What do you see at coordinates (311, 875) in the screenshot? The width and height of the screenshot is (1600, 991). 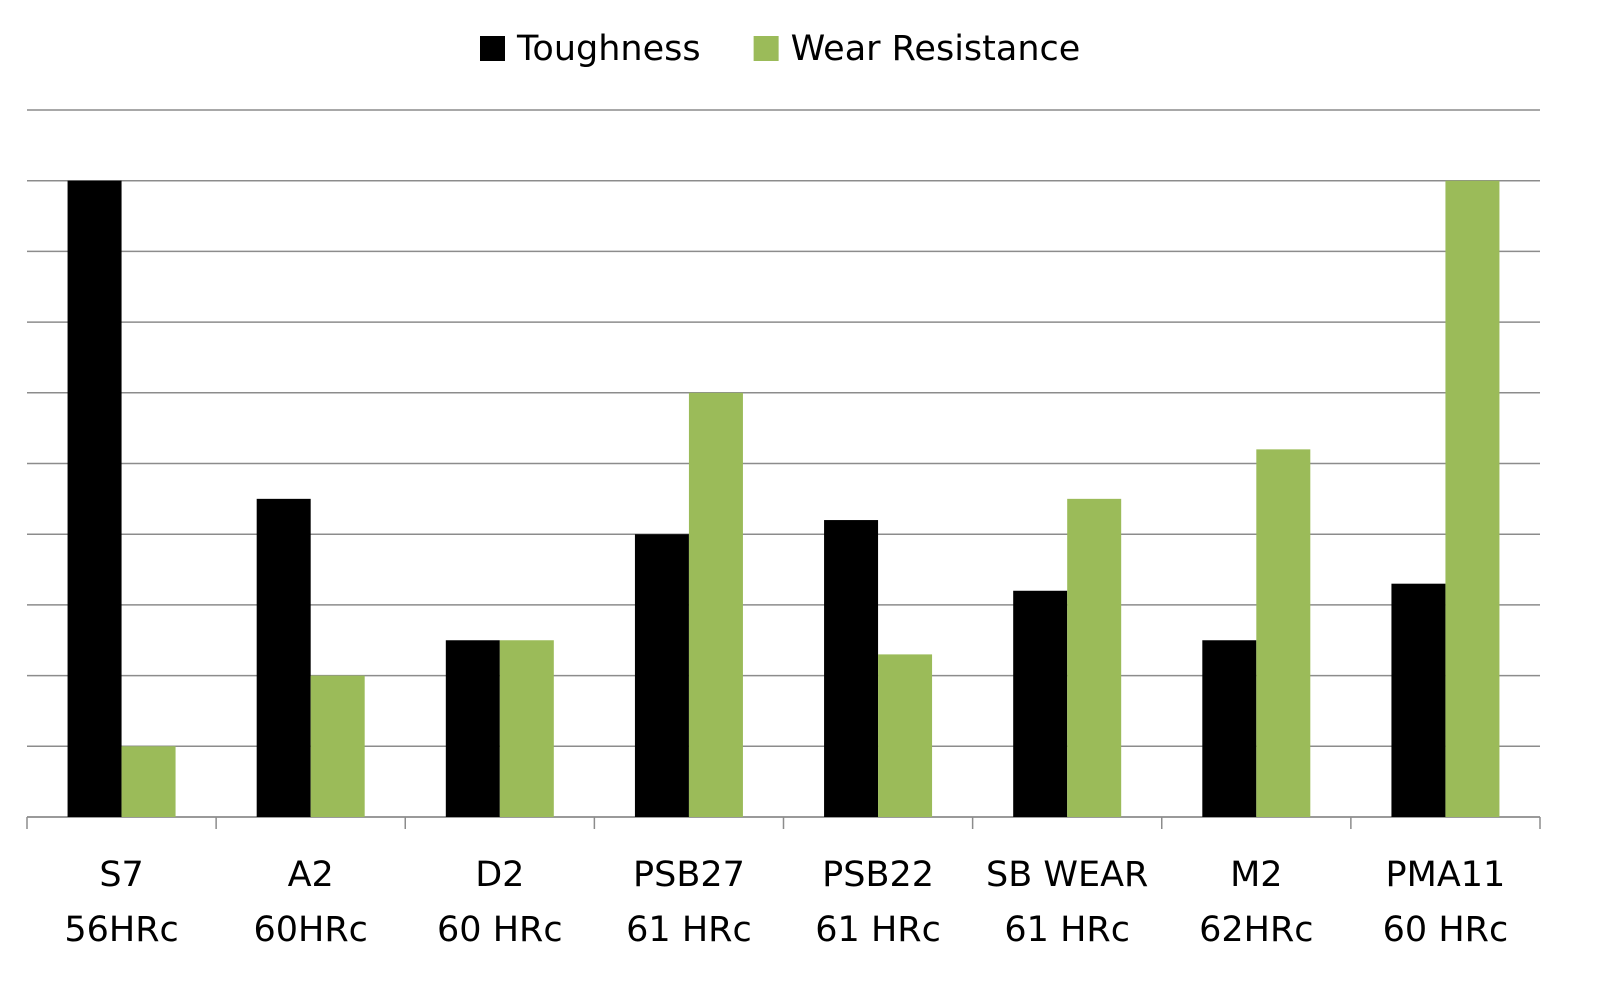 I see `x-tick-label: A2` at bounding box center [311, 875].